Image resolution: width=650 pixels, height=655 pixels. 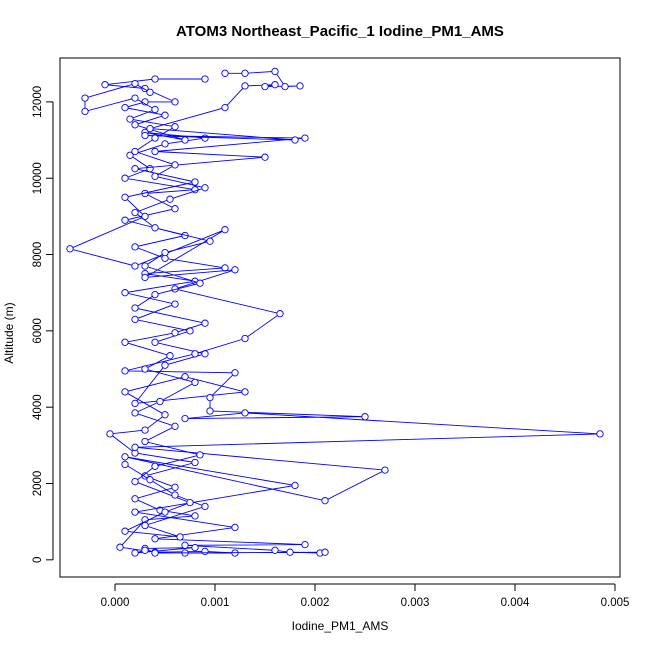 I want to click on y-axis-label: Altitude (m), so click(x=9, y=332).